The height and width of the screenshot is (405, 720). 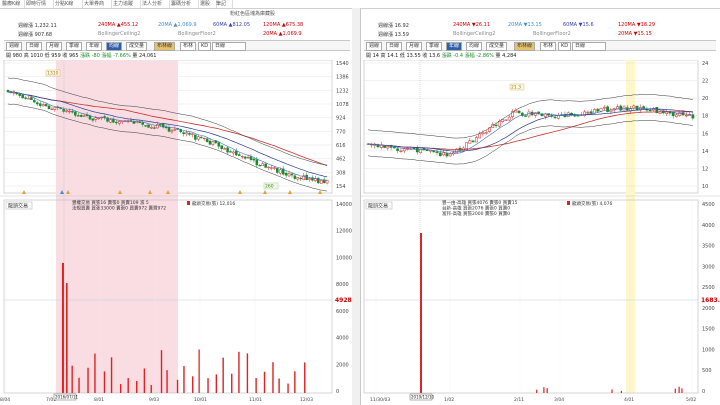 I want to click on volume-current-label: 4928.0€, so click(x=343, y=300).